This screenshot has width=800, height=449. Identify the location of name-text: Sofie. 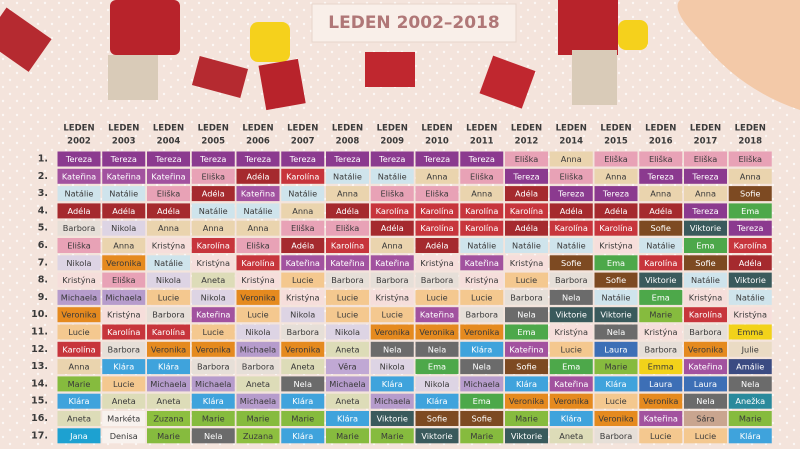
(437, 419).